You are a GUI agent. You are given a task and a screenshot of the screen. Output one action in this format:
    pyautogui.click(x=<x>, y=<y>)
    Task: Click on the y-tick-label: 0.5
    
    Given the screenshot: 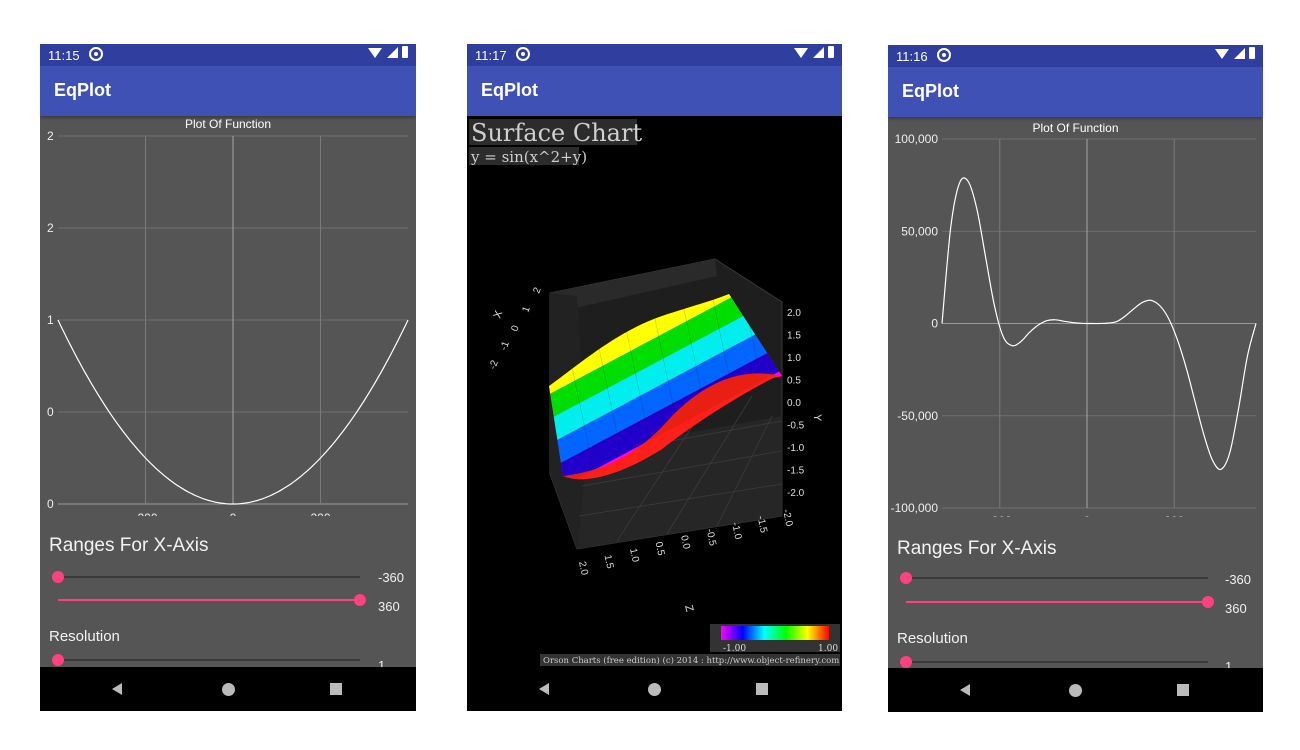 What is the action you would take?
    pyautogui.click(x=794, y=381)
    